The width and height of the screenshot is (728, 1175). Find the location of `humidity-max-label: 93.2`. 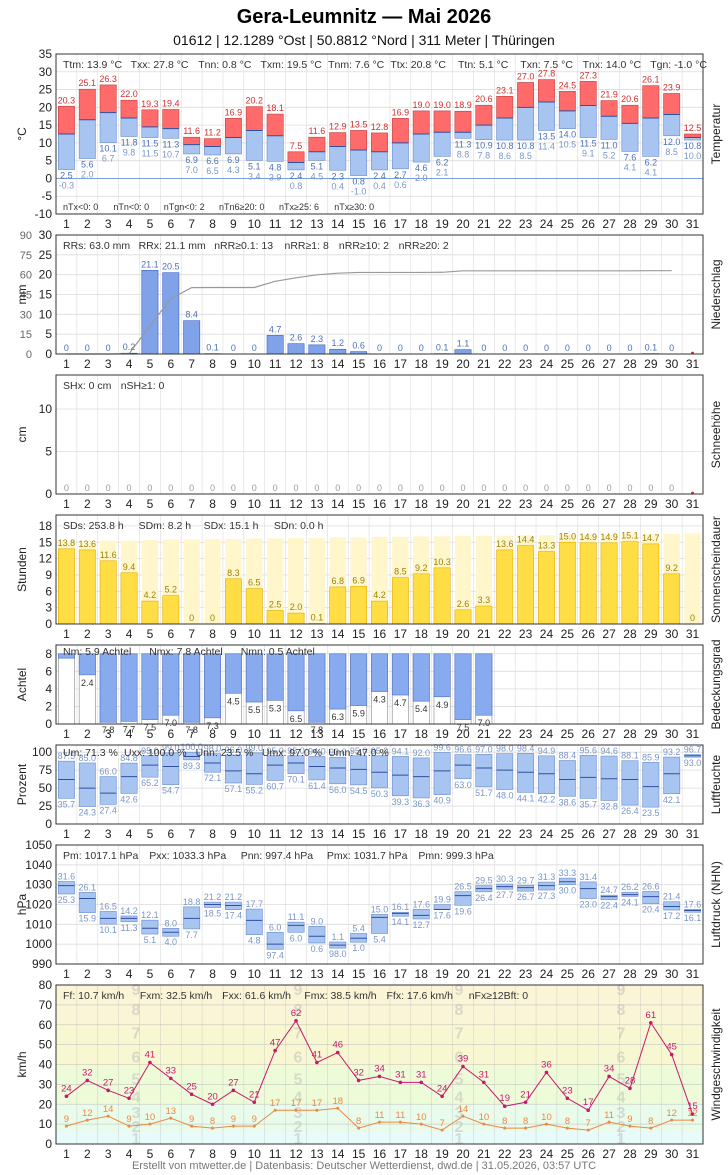

humidity-max-label: 93.2 is located at coordinates (672, 752).